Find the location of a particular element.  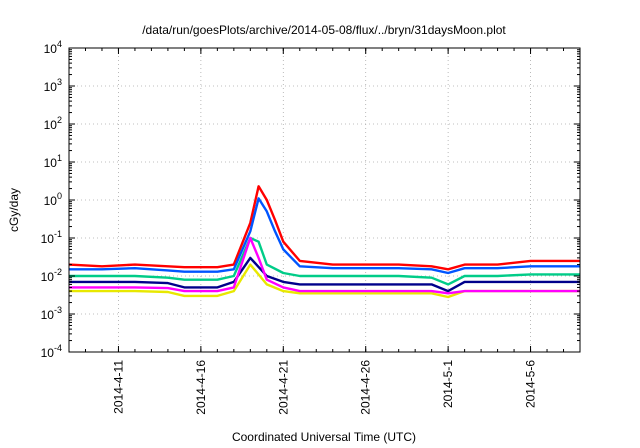

x-axis-label: Coordinated Universal Time (UTC) is located at coordinates (324, 437).